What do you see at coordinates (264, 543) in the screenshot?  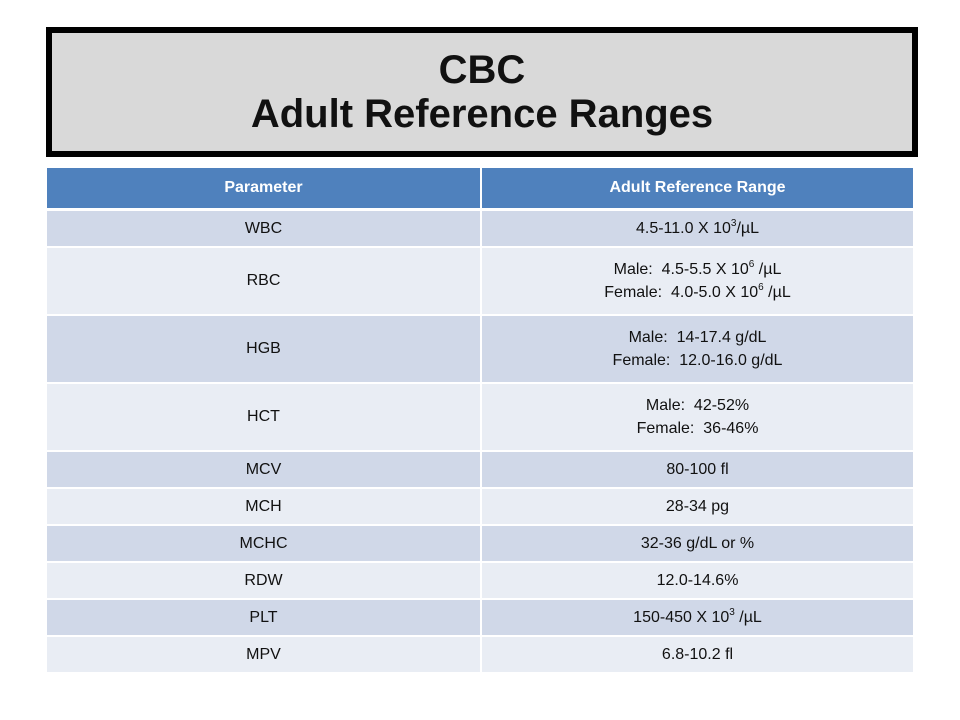 I see `parameter-cell: MCHC` at bounding box center [264, 543].